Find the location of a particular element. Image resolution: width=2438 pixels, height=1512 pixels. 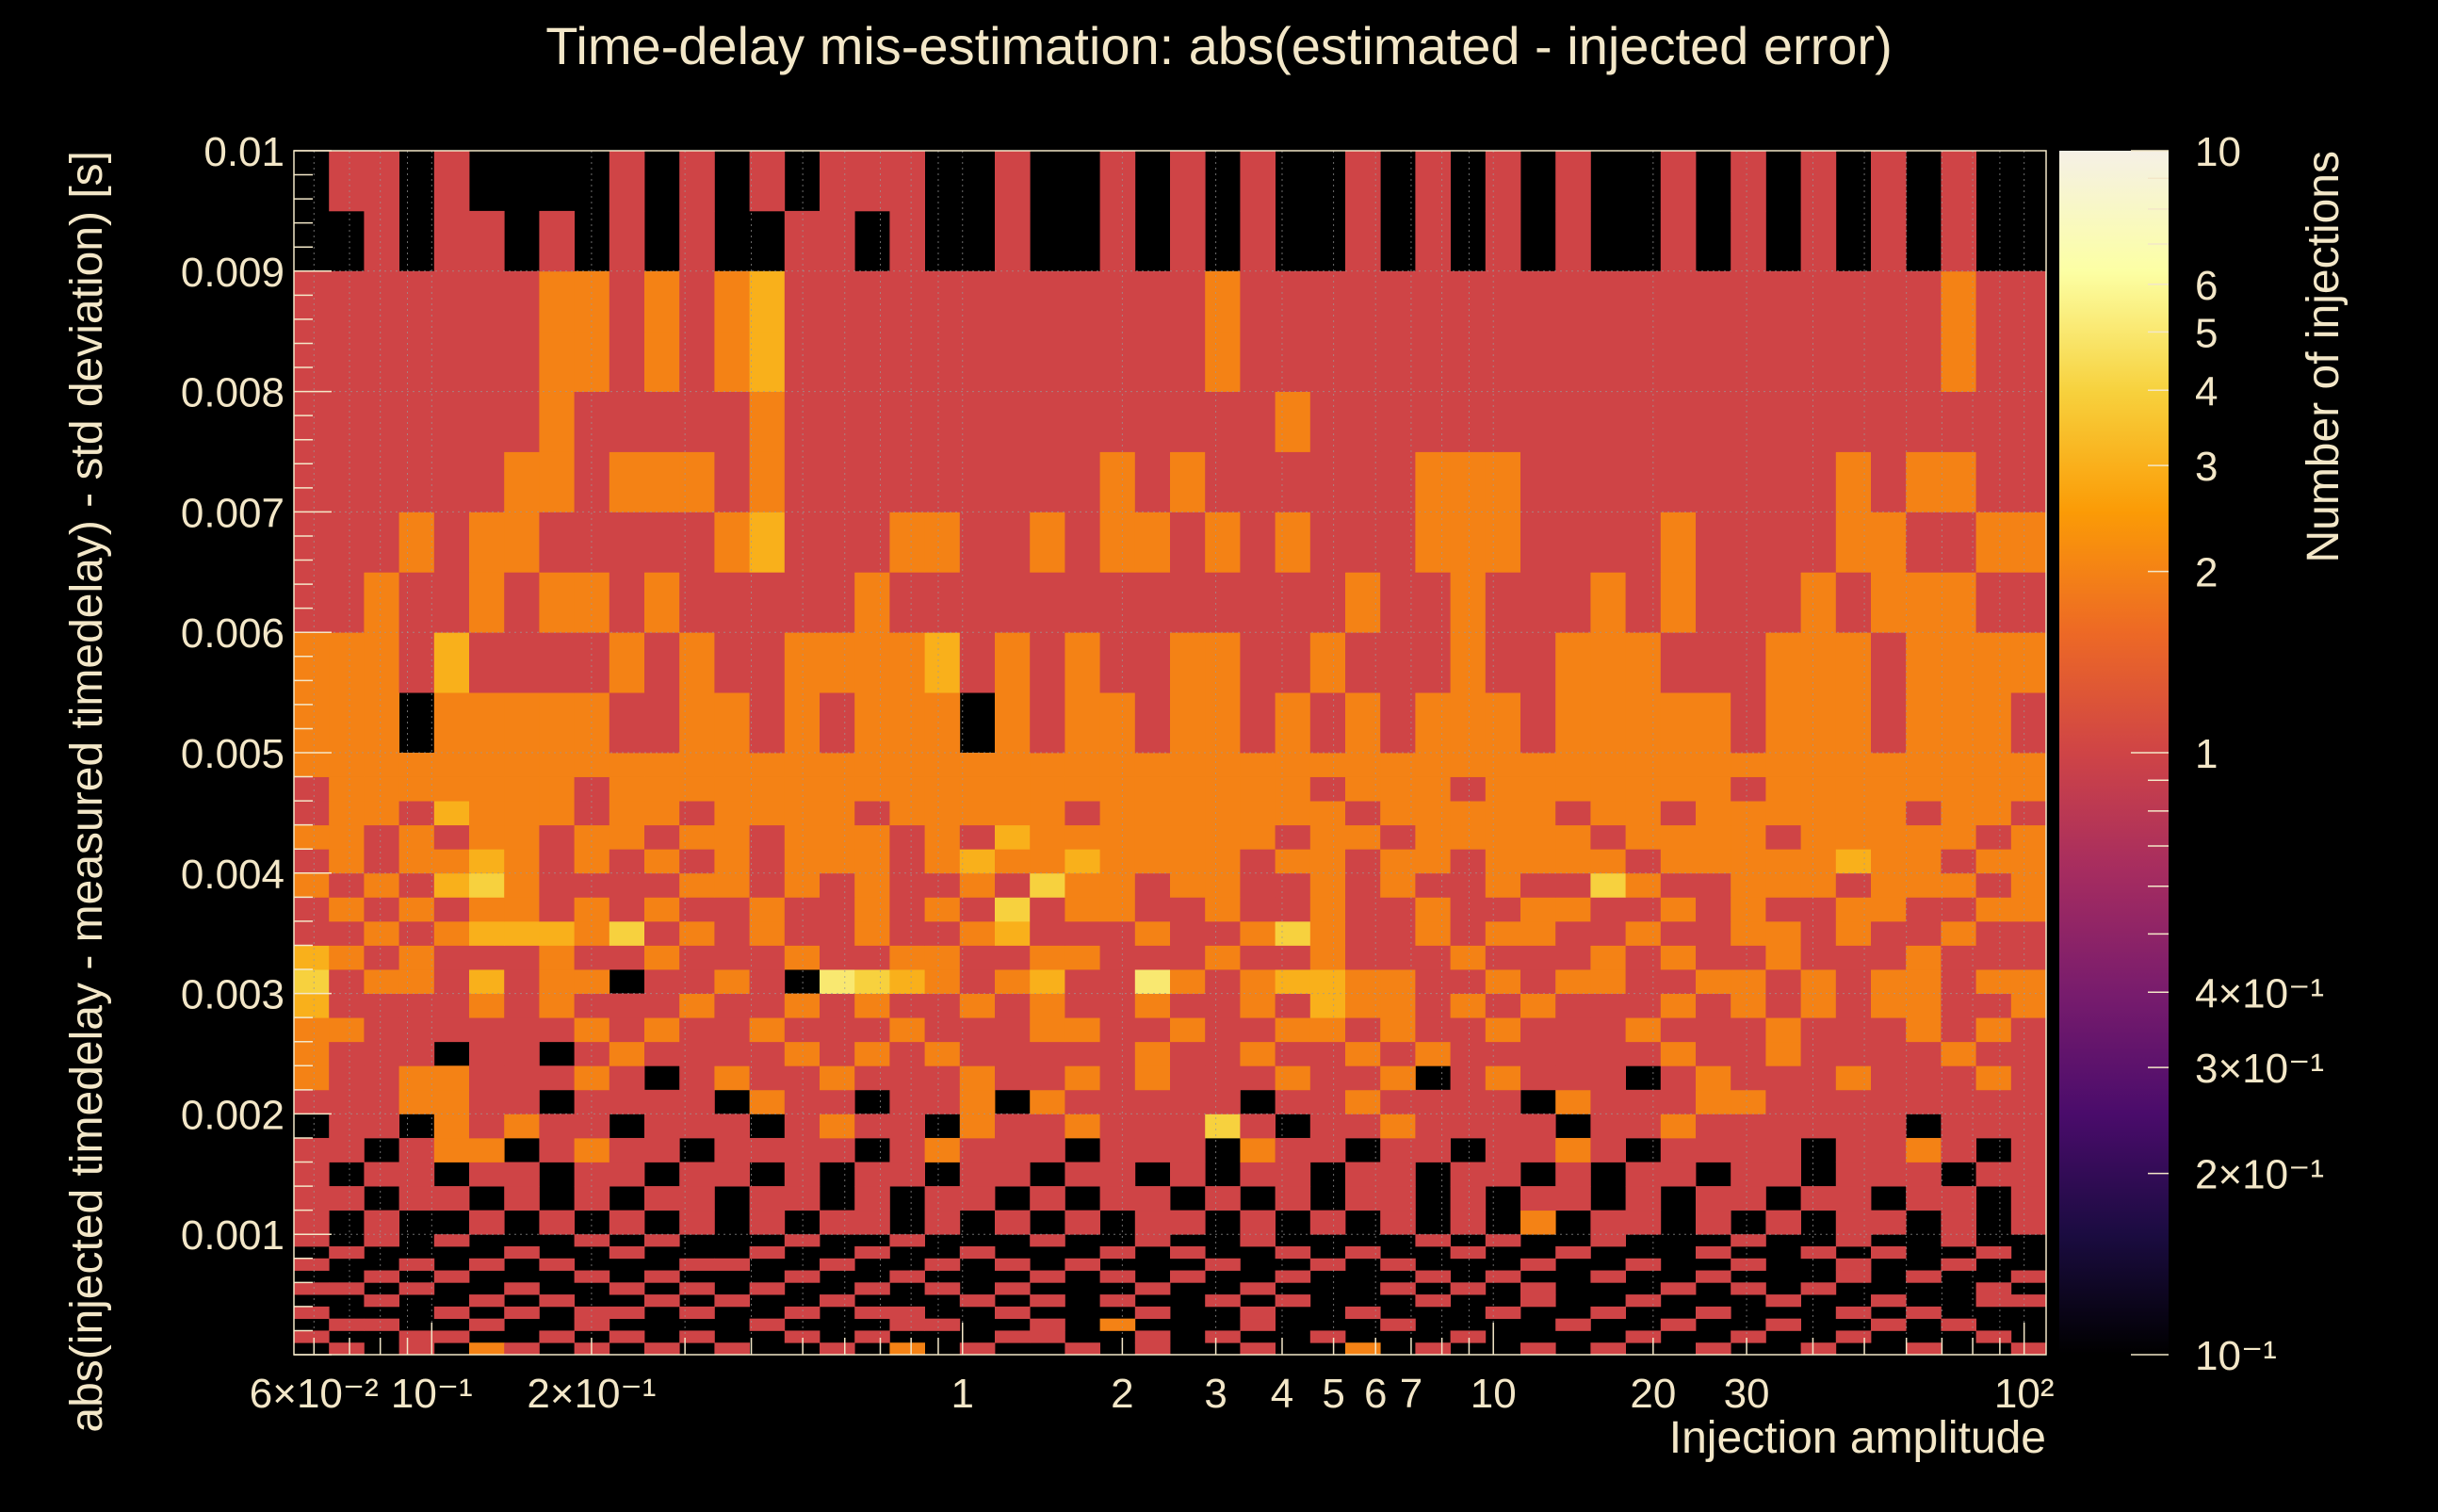

x-tick-label: 30 is located at coordinates (1747, 1394).